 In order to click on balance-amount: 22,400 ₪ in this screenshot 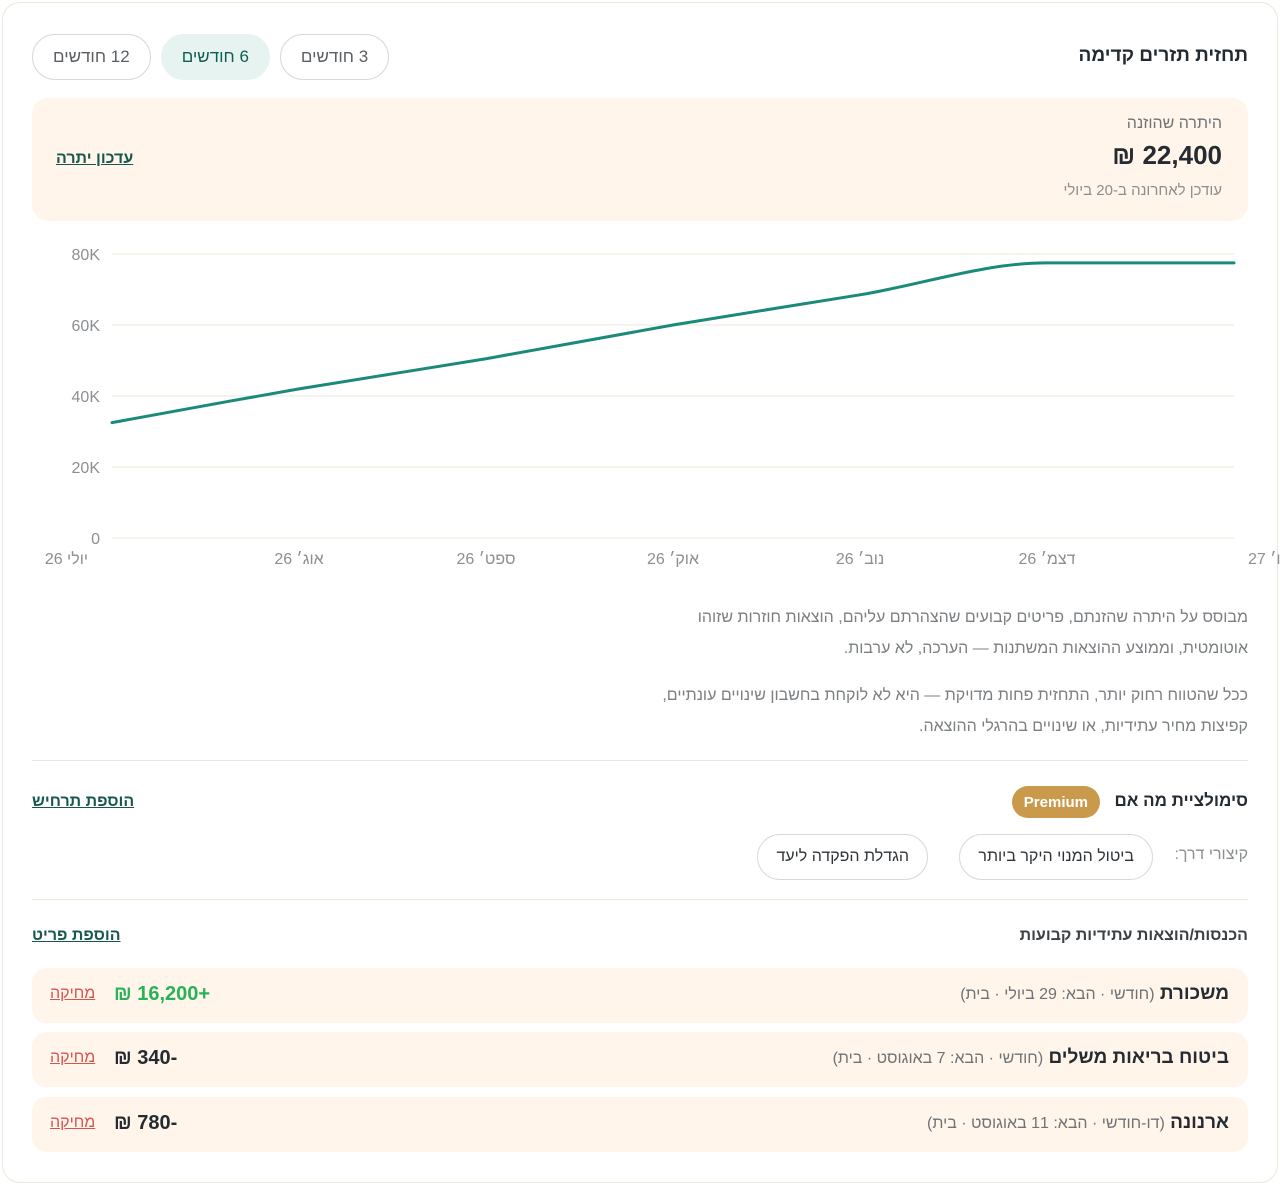, I will do `click(1167, 155)`.